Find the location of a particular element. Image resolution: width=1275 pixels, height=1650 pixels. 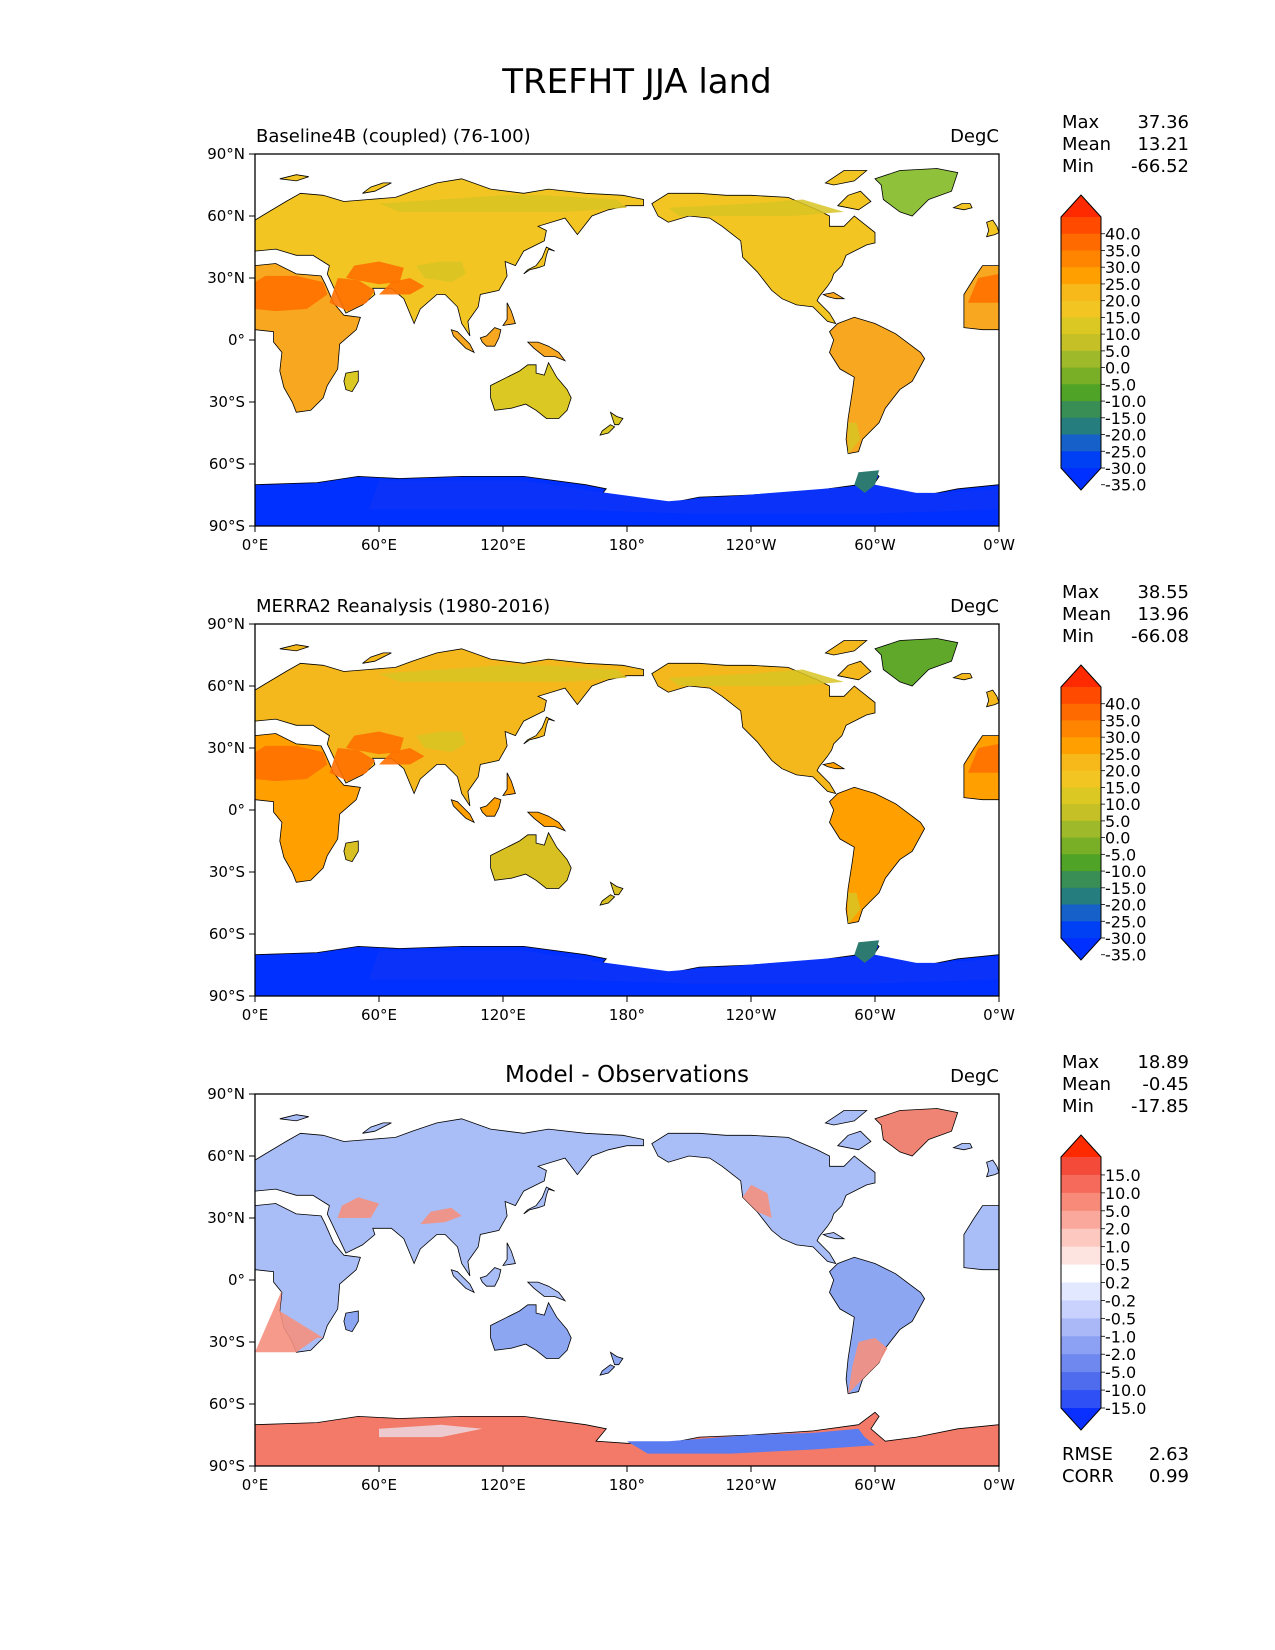

colorbar-tick-label: 15.0 is located at coordinates (1123, 1175).